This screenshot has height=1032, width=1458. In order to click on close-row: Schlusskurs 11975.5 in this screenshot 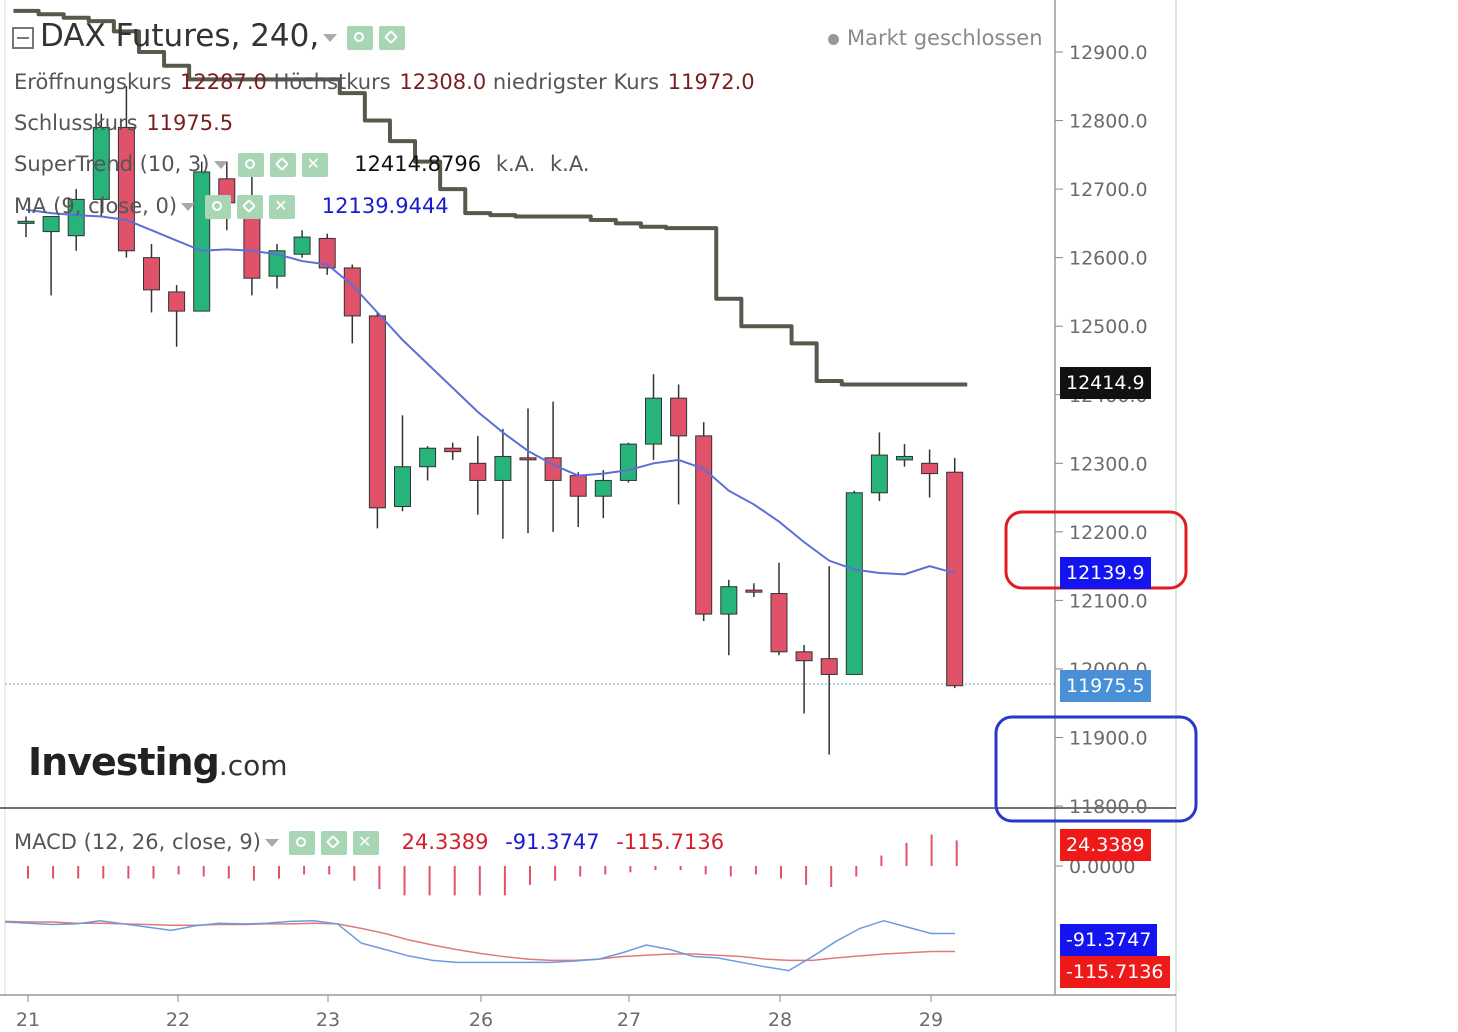, I will do `click(123, 123)`.